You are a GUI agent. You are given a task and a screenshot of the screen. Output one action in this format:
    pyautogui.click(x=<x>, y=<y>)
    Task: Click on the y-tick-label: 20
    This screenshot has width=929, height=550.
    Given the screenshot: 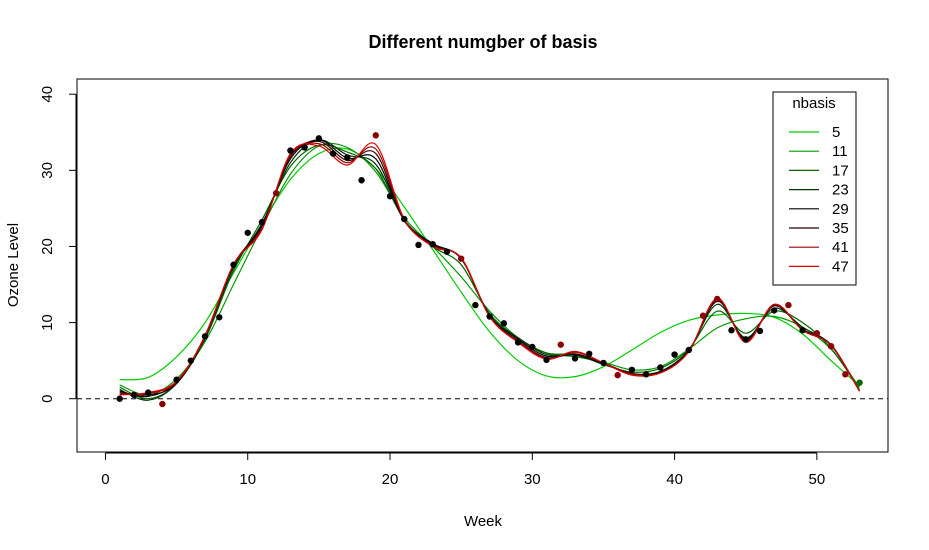 What is the action you would take?
    pyautogui.click(x=47, y=246)
    